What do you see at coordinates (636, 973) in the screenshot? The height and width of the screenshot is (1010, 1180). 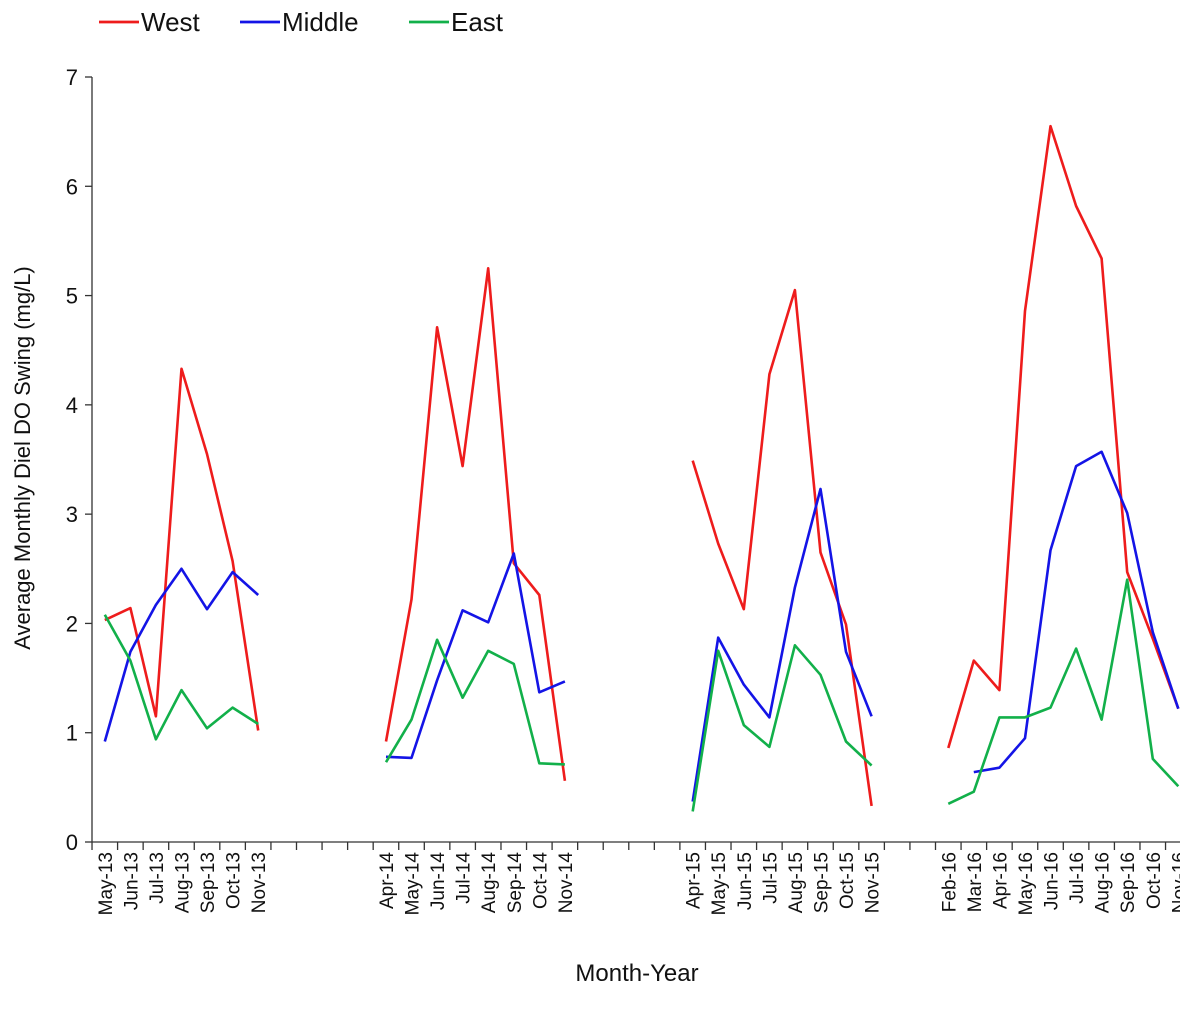 I see `x-axis-label: Month-Year` at bounding box center [636, 973].